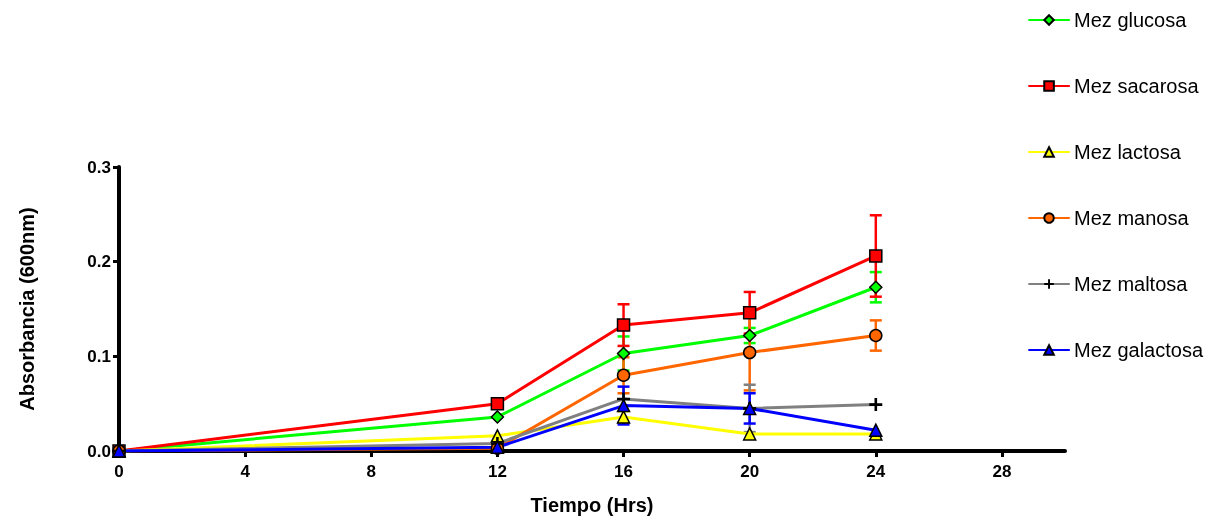  I want to click on y-tick-label: 0.3, so click(99, 167).